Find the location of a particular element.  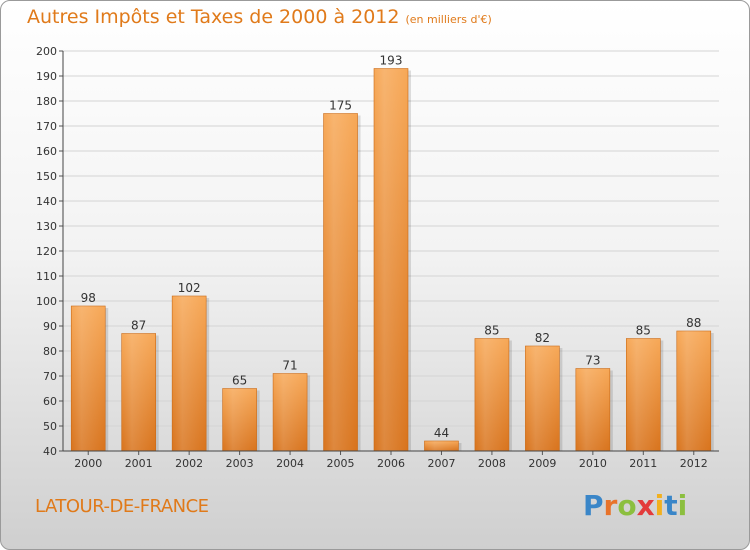

commune-name: LATOUR-DE-FRANCE is located at coordinates (122, 506).